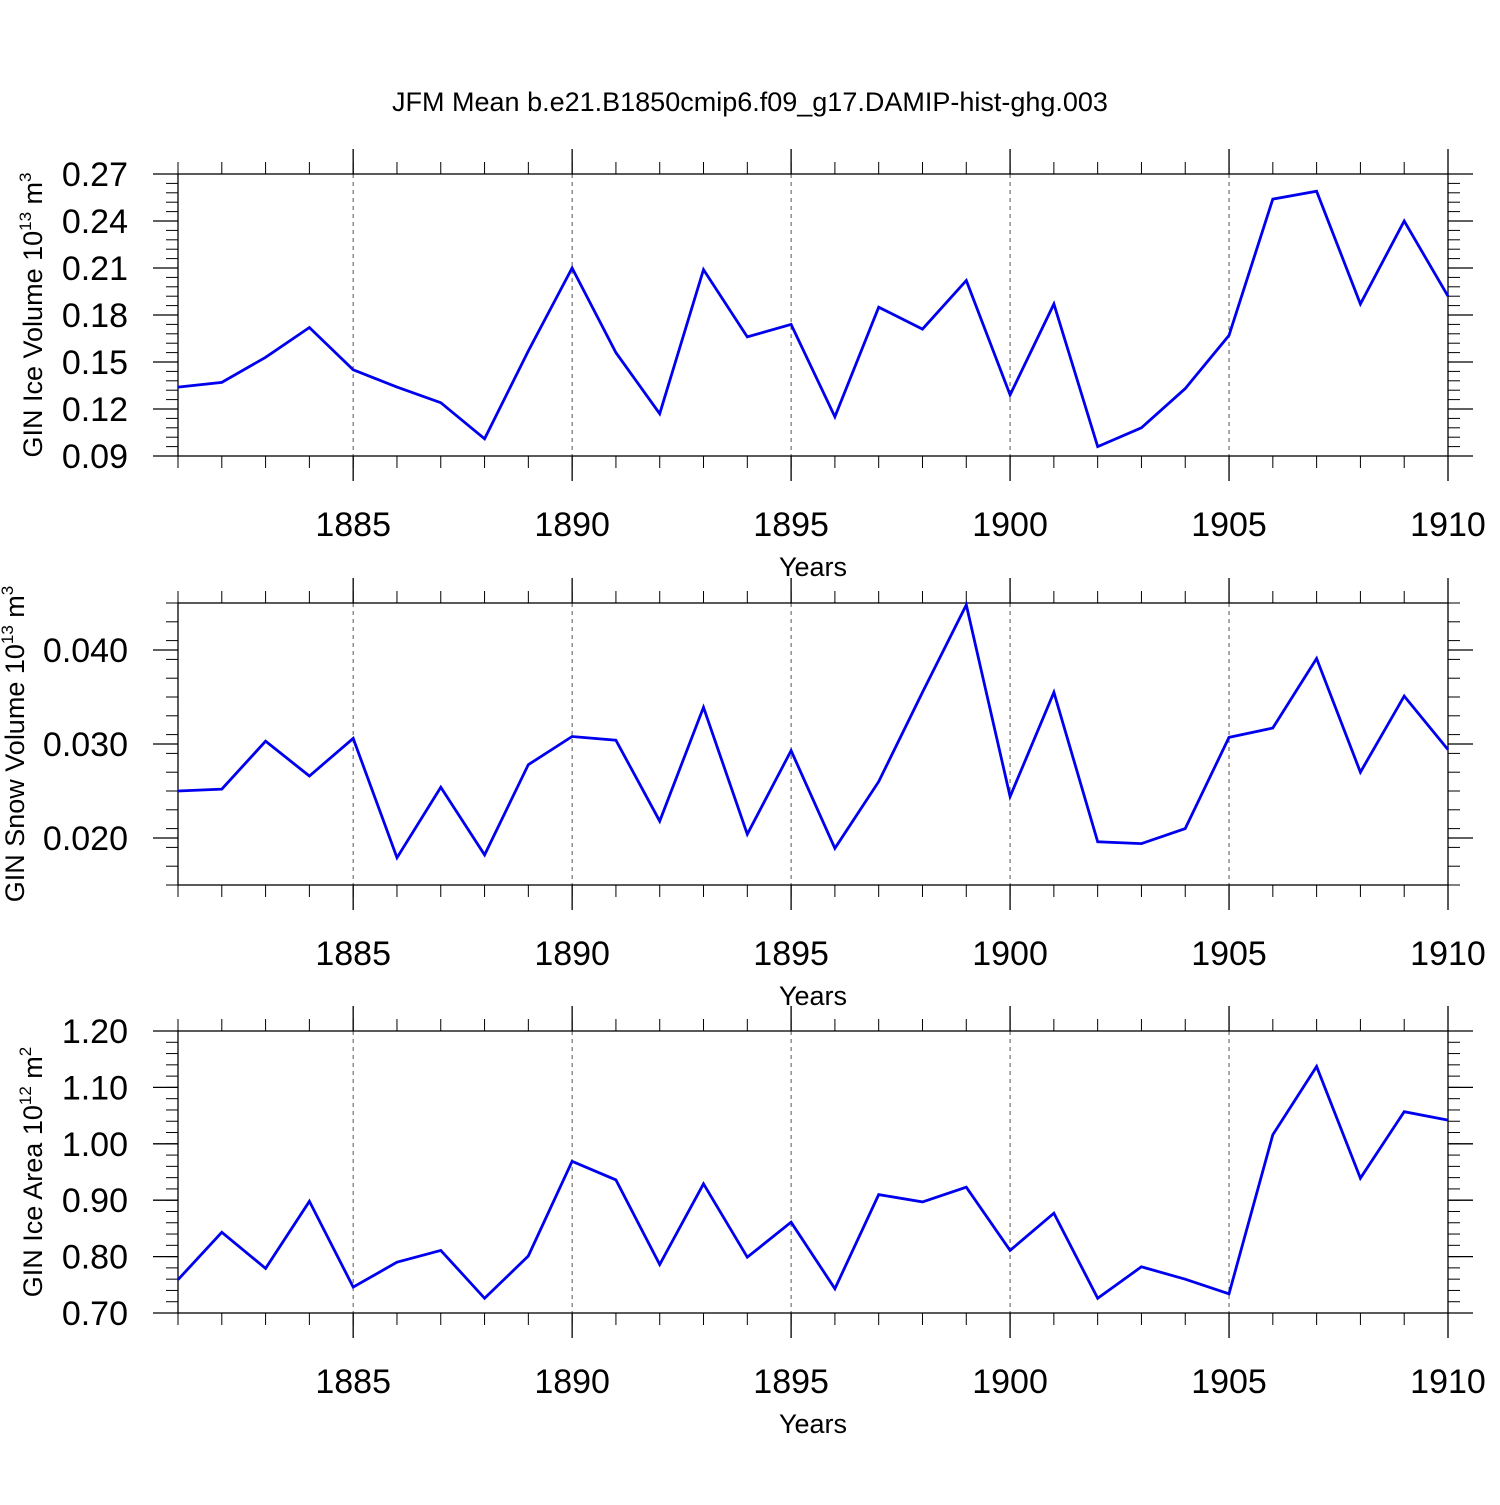  Describe the element at coordinates (95, 1145) in the screenshot. I see `y-tick-label: 1.00` at that location.